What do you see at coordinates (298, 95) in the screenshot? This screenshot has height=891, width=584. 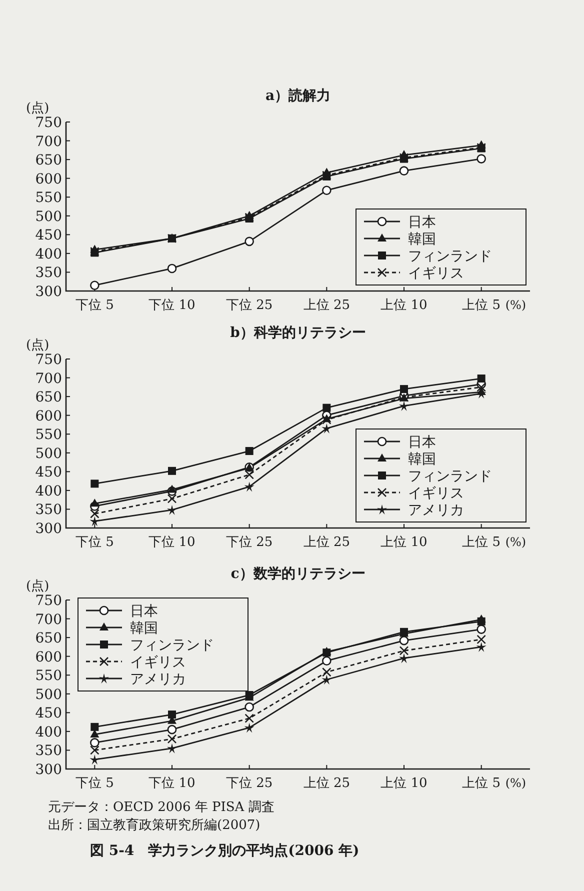 I see `chart-title: a）読解力` at bounding box center [298, 95].